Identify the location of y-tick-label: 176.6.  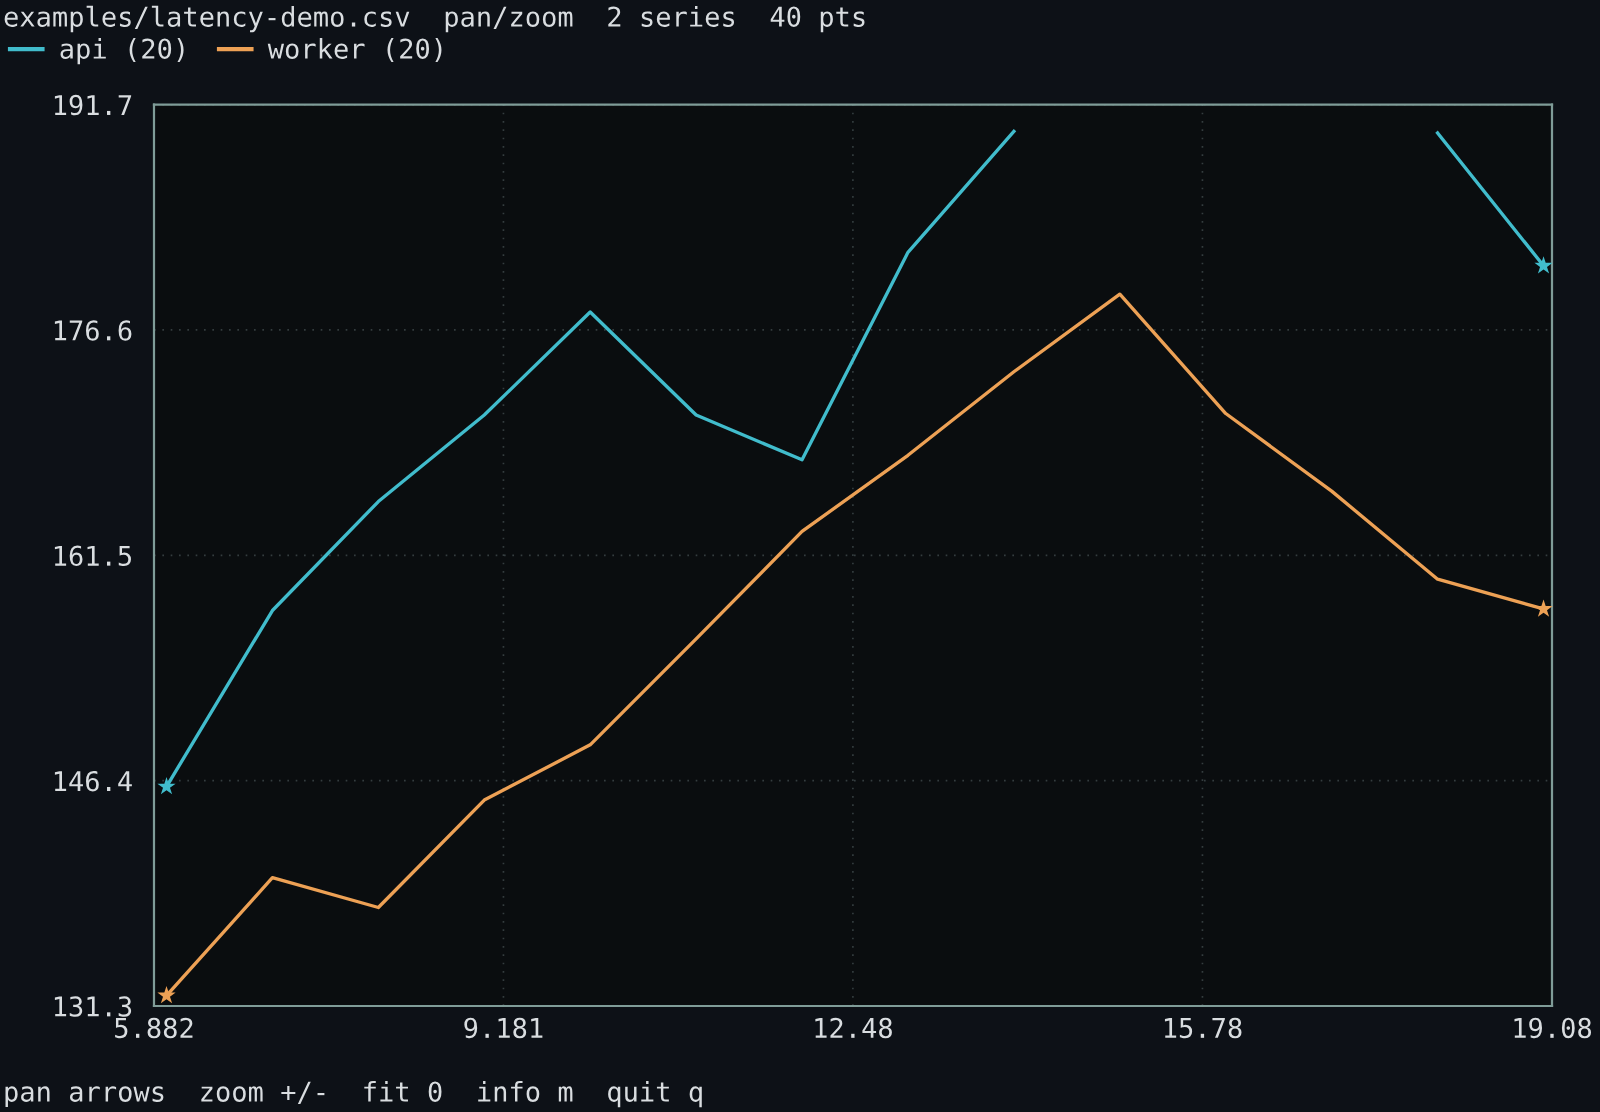
(93, 330).